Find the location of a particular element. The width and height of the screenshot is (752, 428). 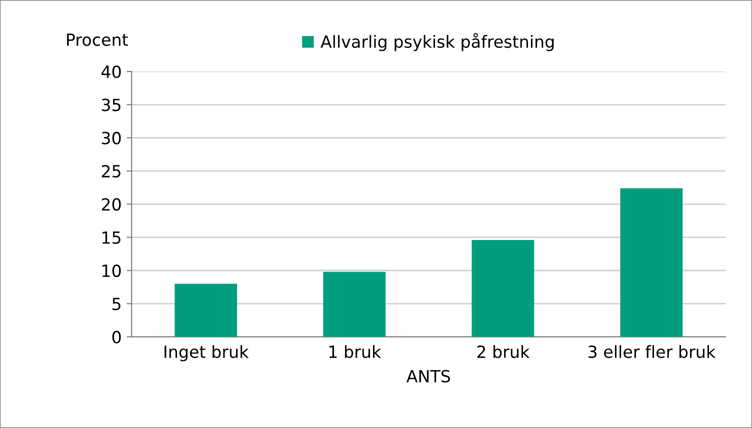

y-tick-label: 15 is located at coordinates (111, 238).